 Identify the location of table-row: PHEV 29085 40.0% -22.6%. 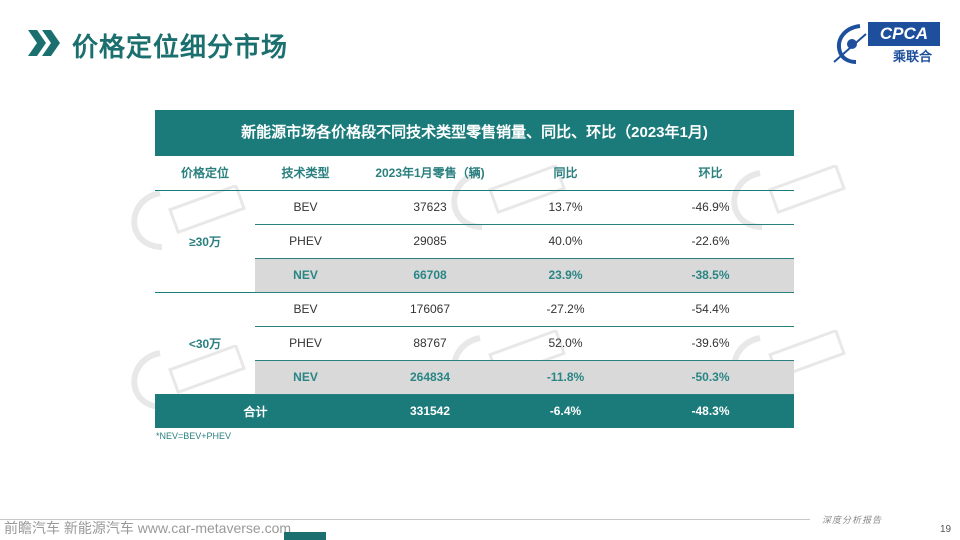
(474, 241).